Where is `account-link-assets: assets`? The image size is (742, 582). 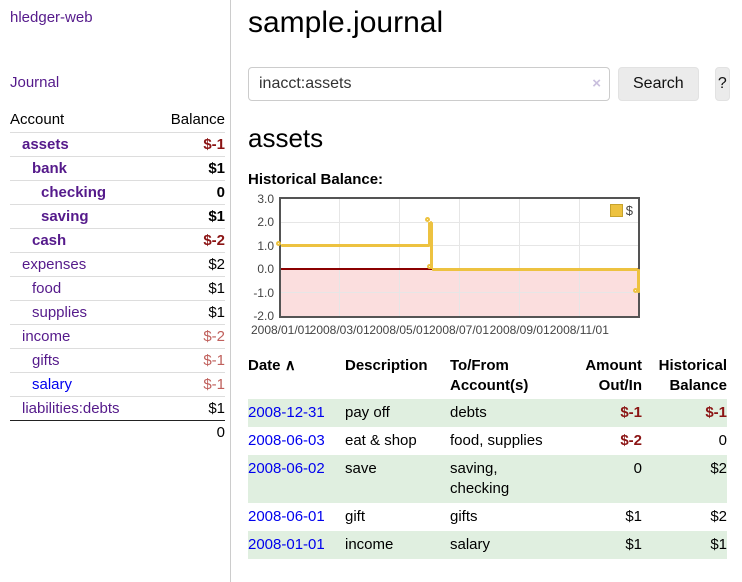
account-link-assets: assets is located at coordinates (45, 144).